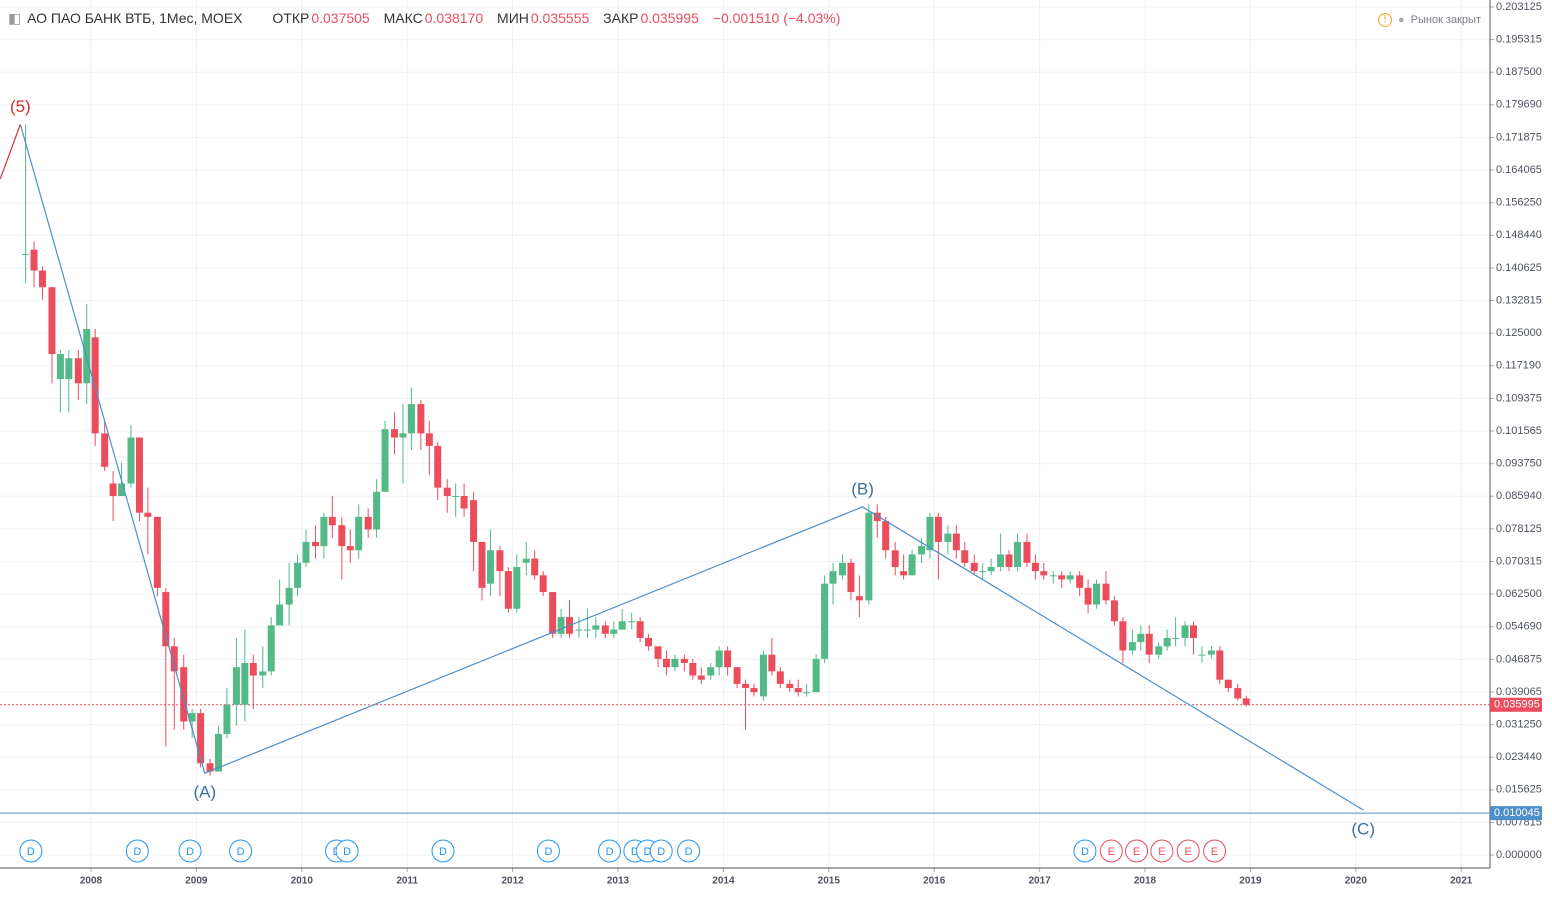  What do you see at coordinates (1519, 855) in the screenshot?
I see `y-tick-label: 0.000000` at bounding box center [1519, 855].